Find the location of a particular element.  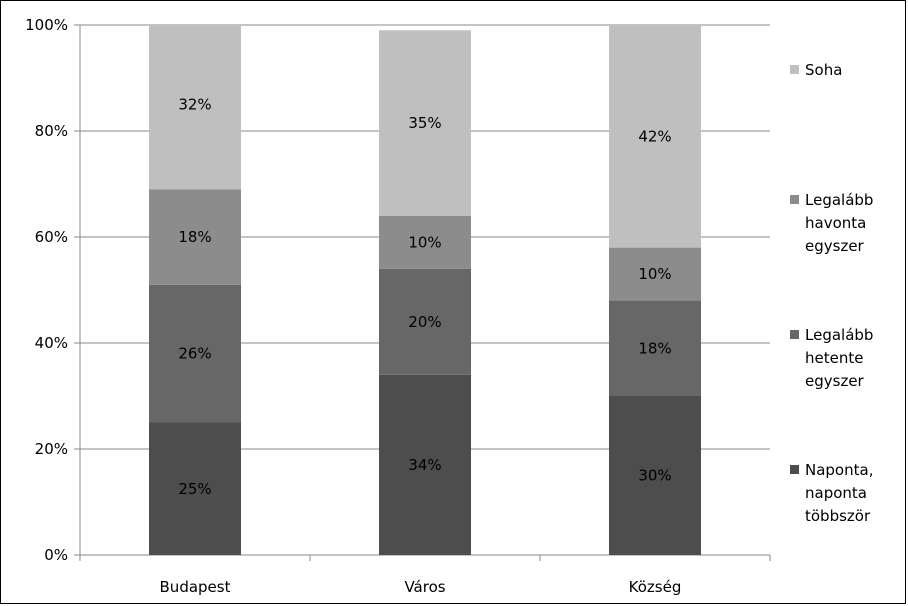

legend-label: havonta is located at coordinates (835, 223).